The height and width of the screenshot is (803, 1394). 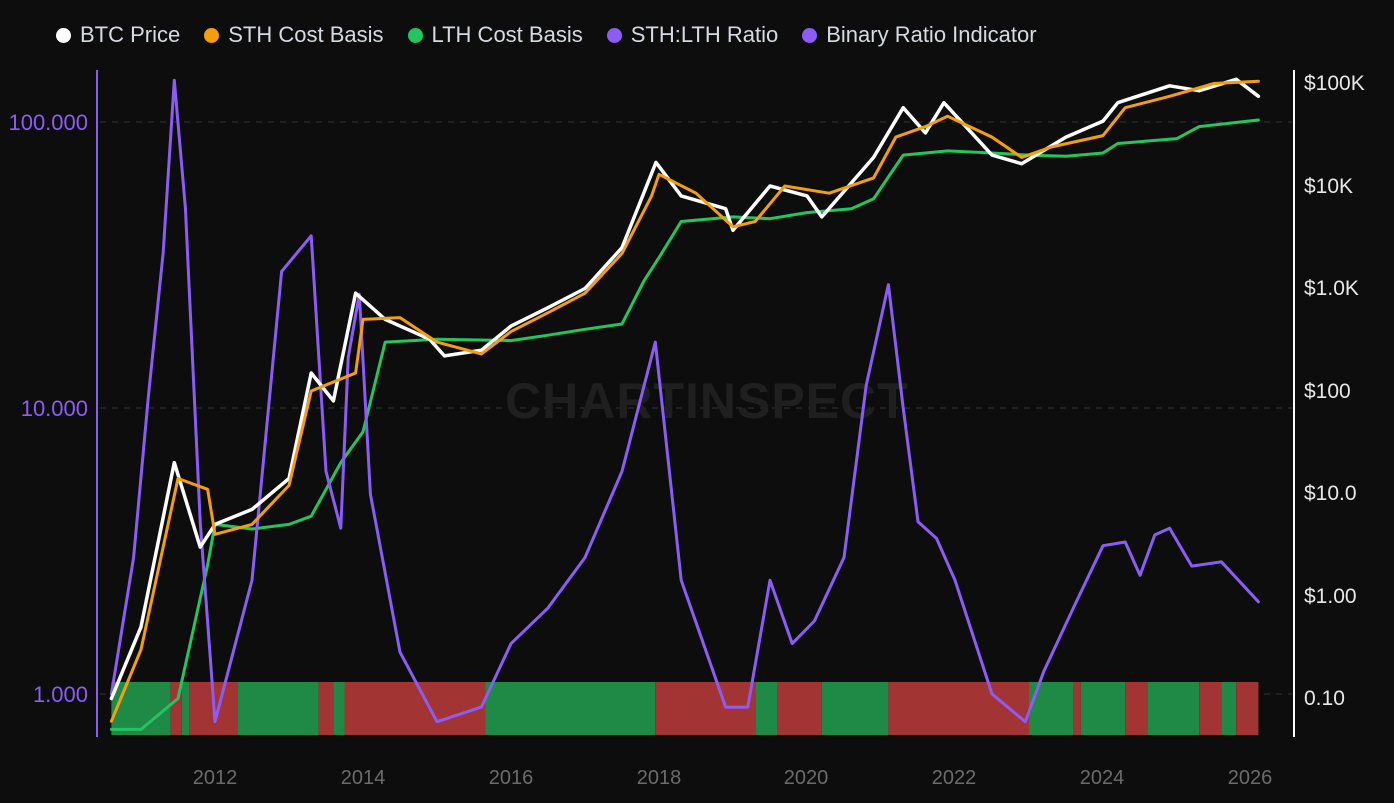 What do you see at coordinates (1327, 391) in the screenshot?
I see `svg-text: $100` at bounding box center [1327, 391].